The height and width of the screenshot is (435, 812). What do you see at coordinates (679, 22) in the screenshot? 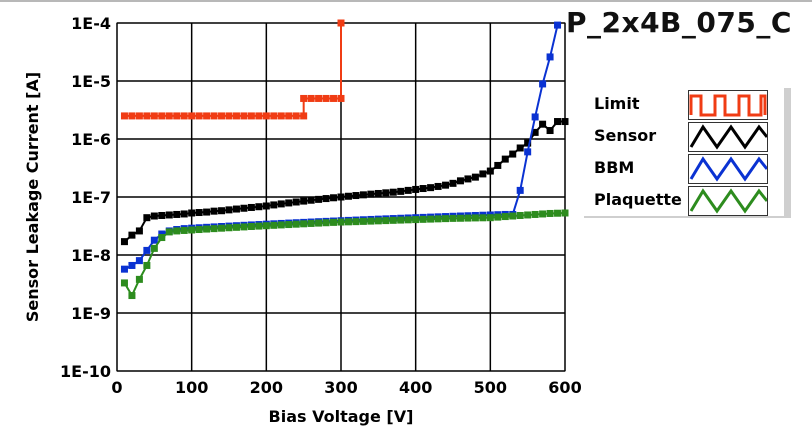
I see `chart-title: P_2x4B_075_C` at bounding box center [679, 22].